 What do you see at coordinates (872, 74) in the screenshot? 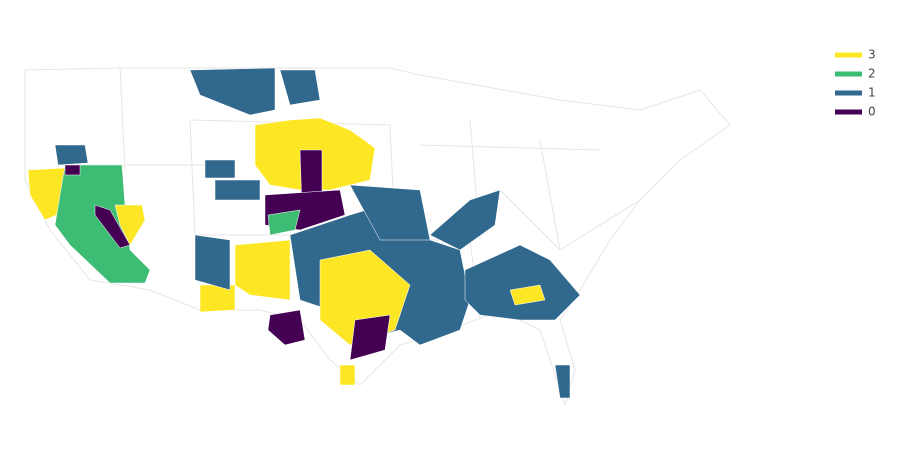
I see `legend-label: 2` at bounding box center [872, 74].